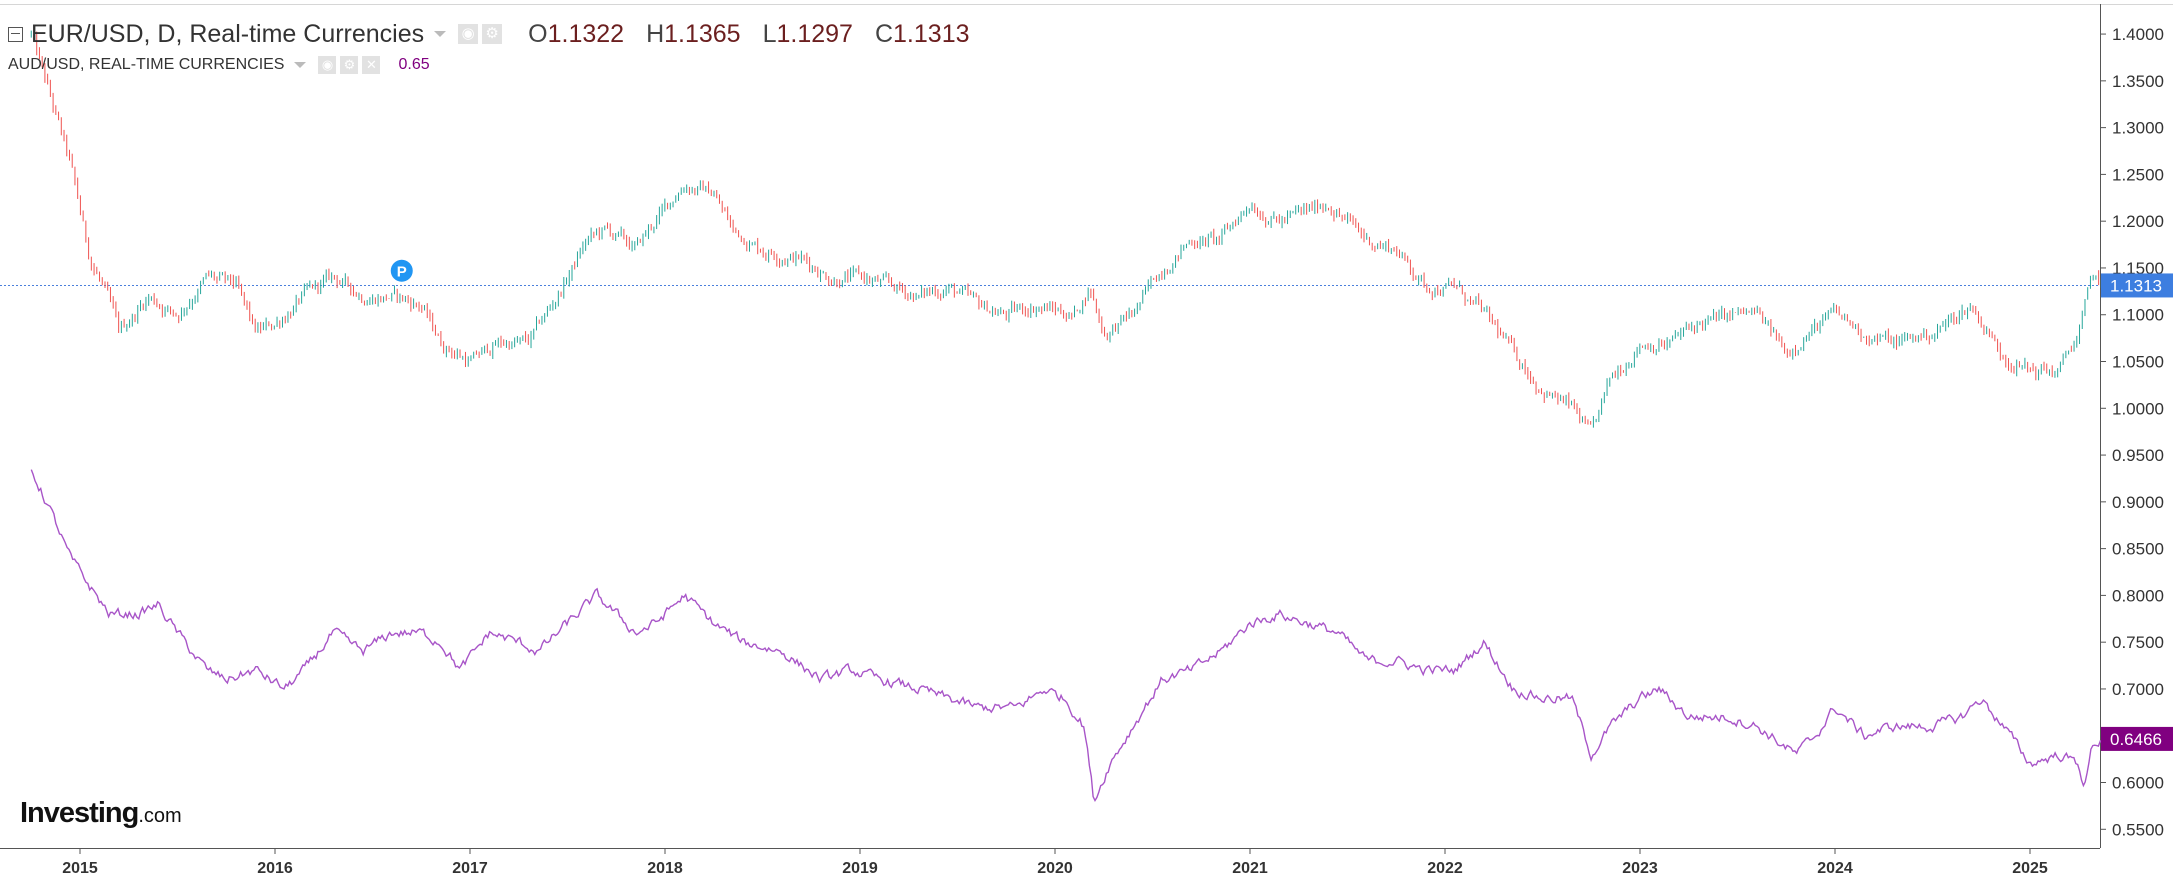 The width and height of the screenshot is (2173, 885). Describe the element at coordinates (931, 33) in the screenshot. I see `close-value: 1.1313` at that location.